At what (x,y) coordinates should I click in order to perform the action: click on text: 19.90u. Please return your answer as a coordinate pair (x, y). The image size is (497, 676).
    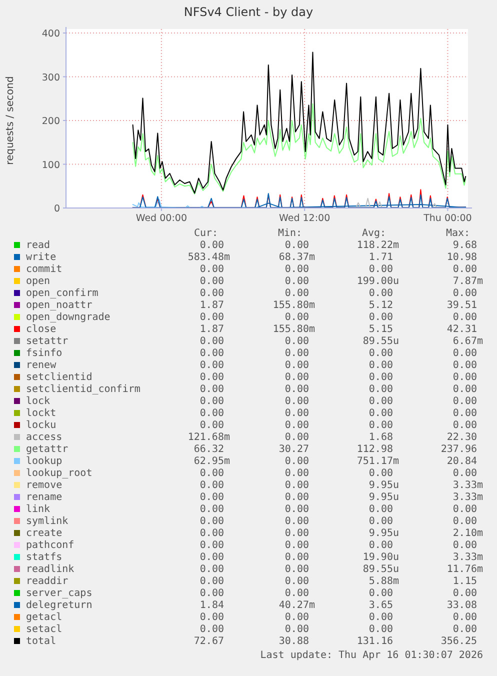
    Looking at the image, I should click on (380, 557).